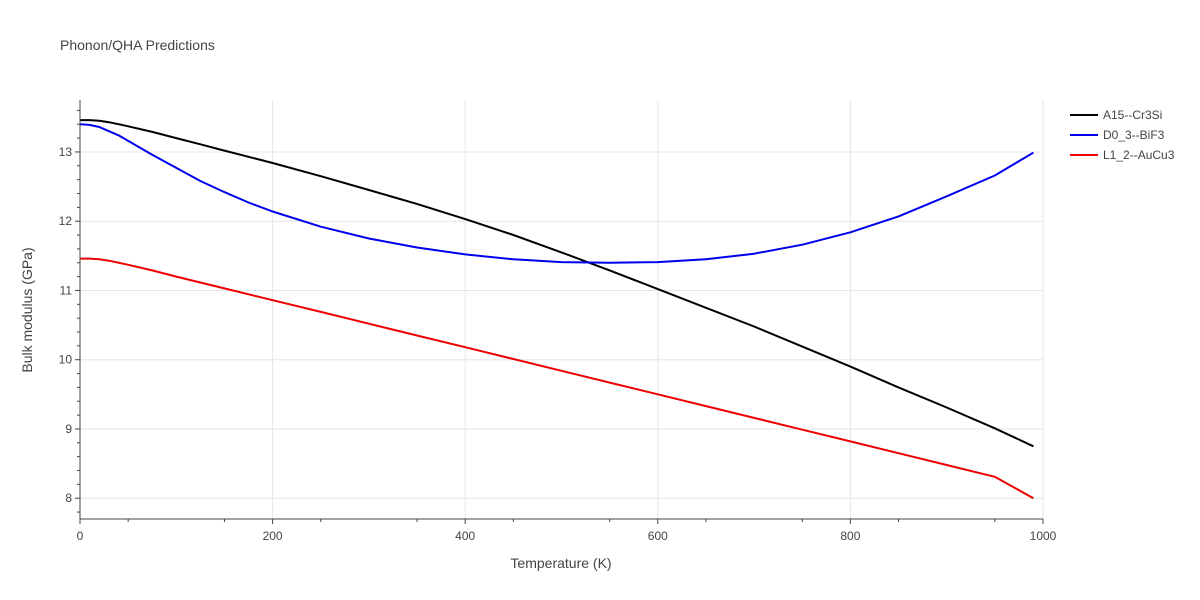 This screenshot has width=1200, height=600. What do you see at coordinates (850, 536) in the screenshot?
I see `x-tick-label: 800` at bounding box center [850, 536].